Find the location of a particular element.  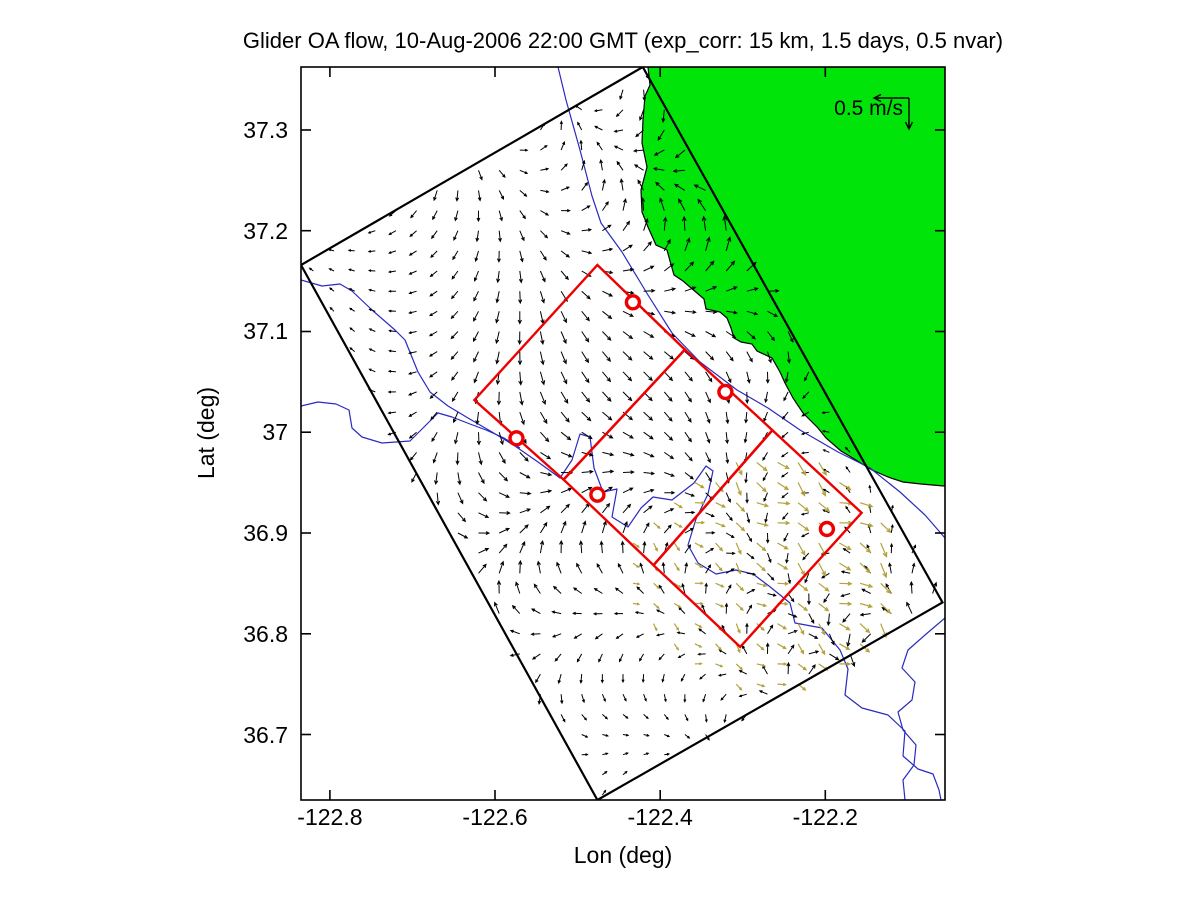

y-tick-label: 37 is located at coordinates (275, 432).